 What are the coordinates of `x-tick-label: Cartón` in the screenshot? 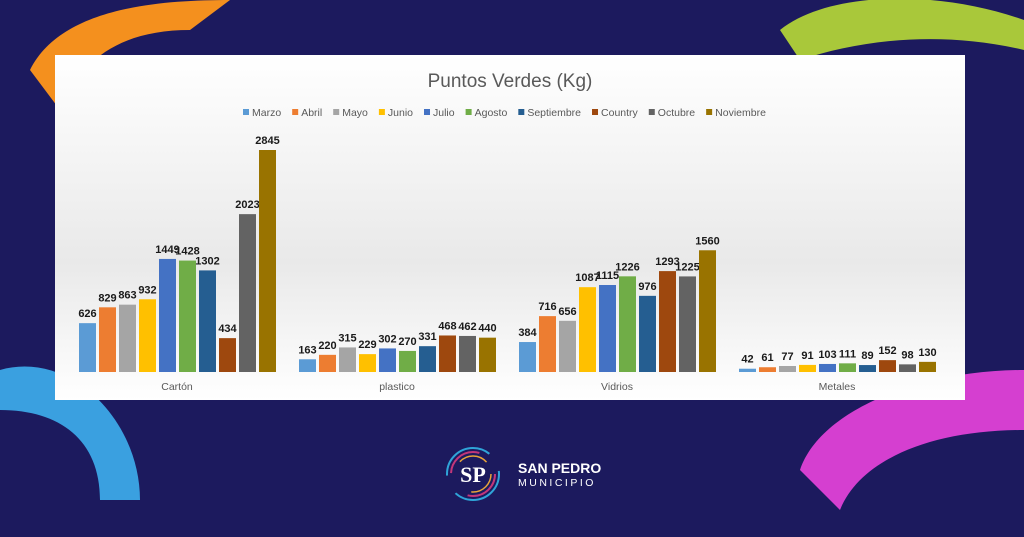 It's located at (177, 387).